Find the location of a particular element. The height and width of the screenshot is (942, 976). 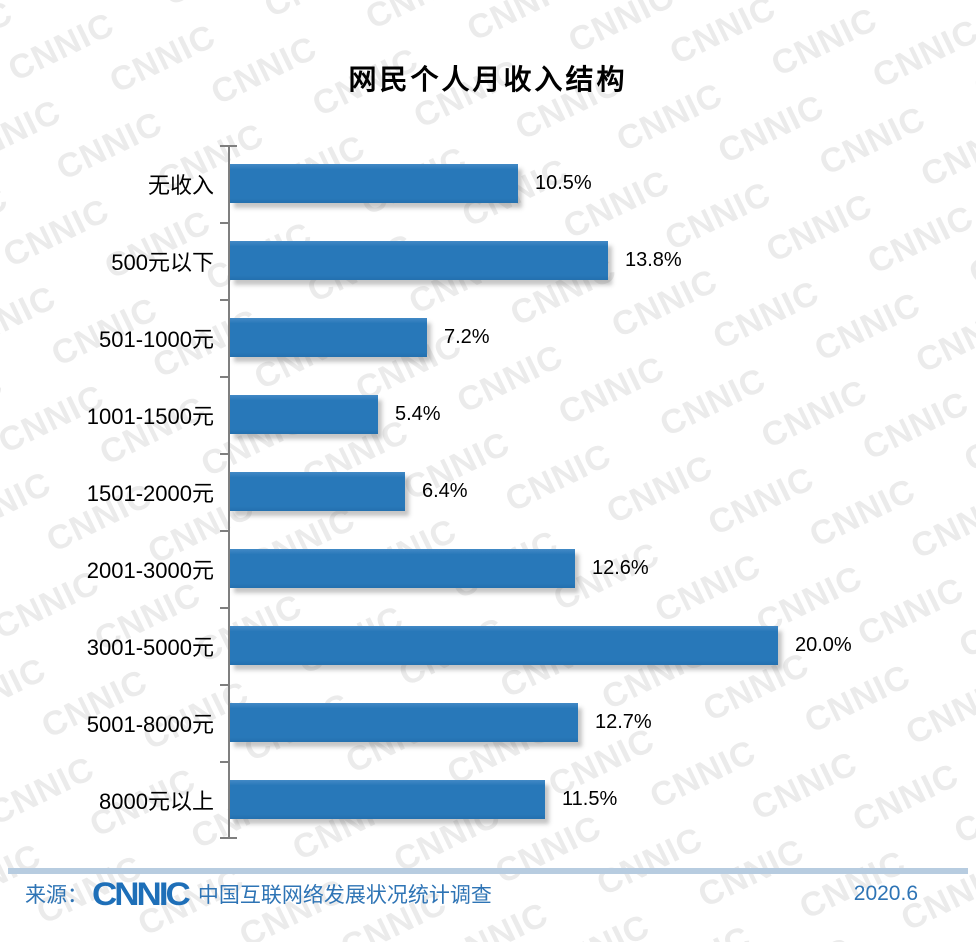

source-text: 中国互联网络发展状况统计调查 is located at coordinates (344, 895).